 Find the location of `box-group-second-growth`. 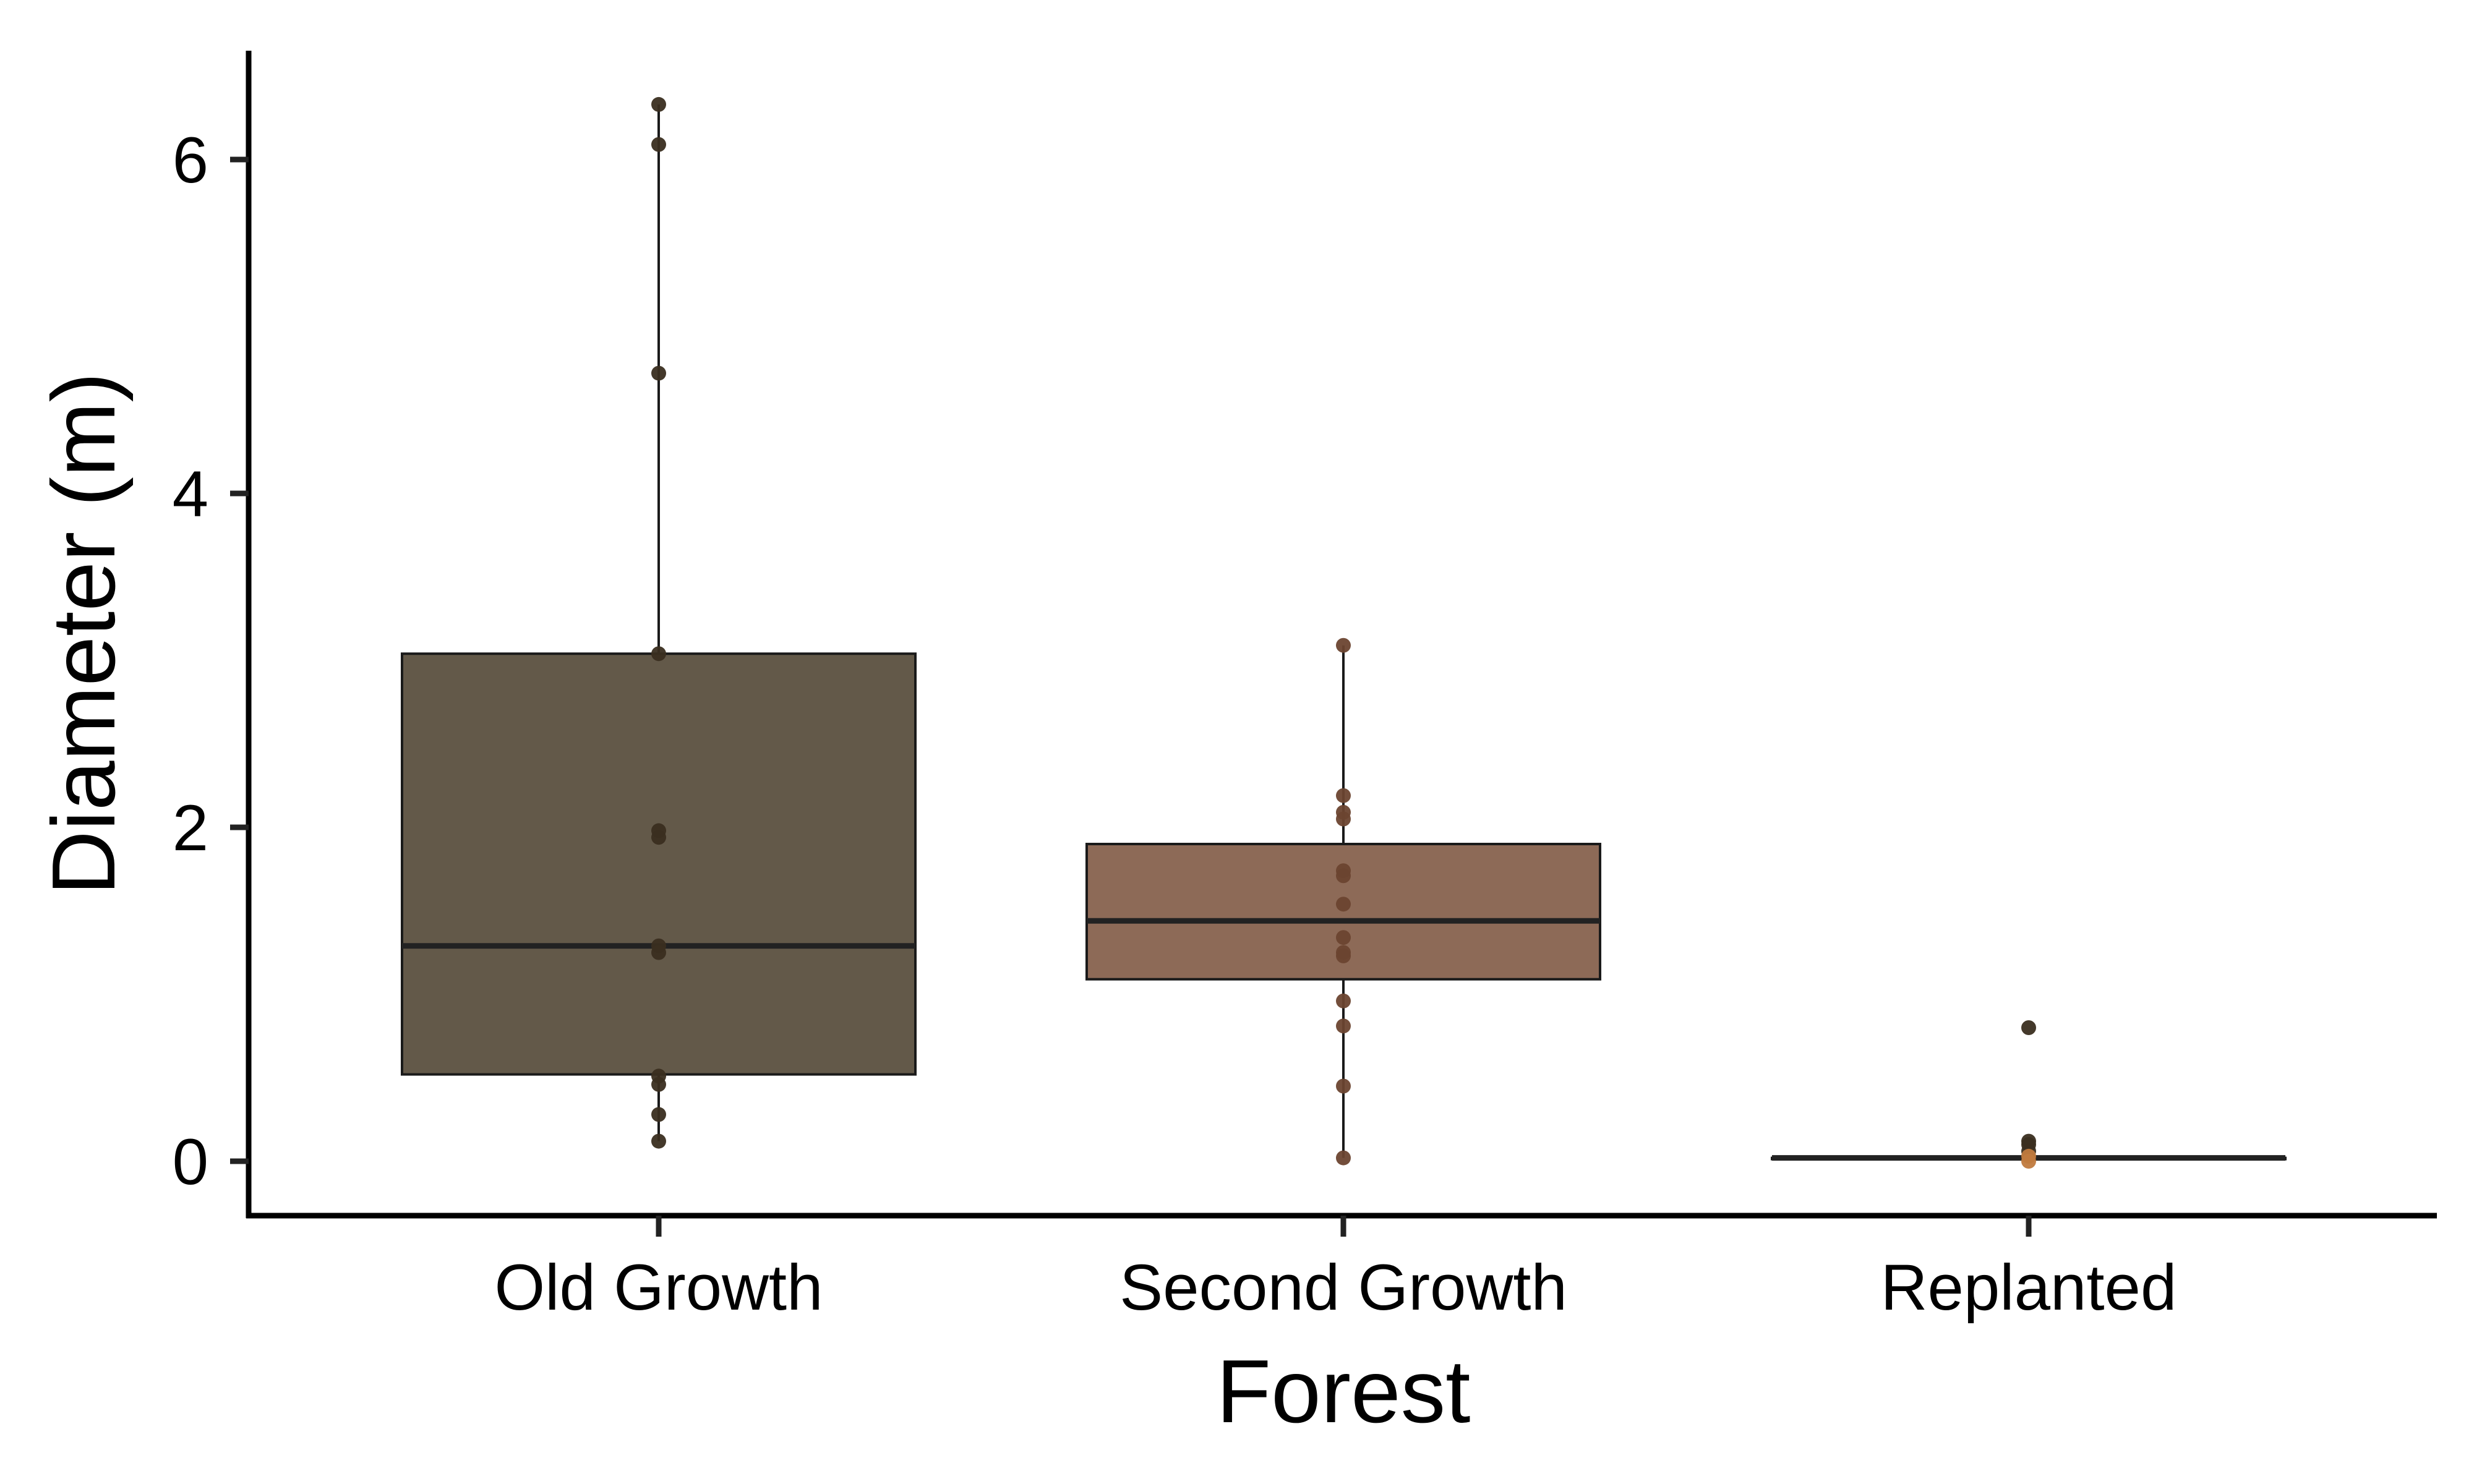

box-group-second-growth is located at coordinates (1343, 902).